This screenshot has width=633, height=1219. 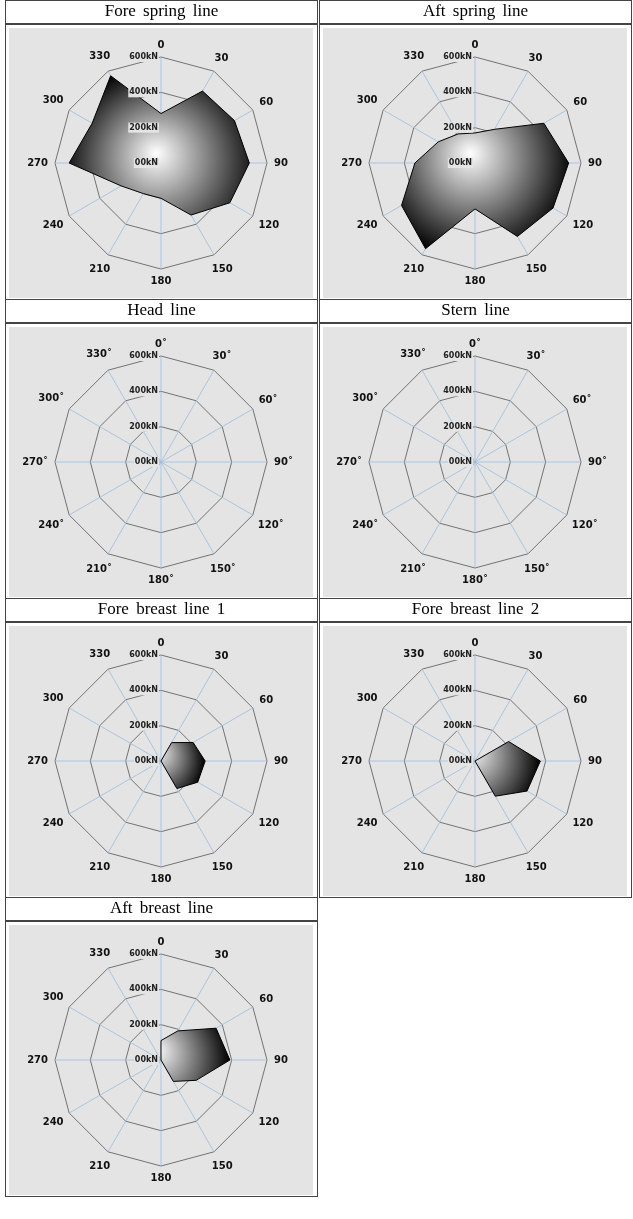 What do you see at coordinates (413, 568) in the screenshot?
I see `spoke-label: 210˚` at bounding box center [413, 568].